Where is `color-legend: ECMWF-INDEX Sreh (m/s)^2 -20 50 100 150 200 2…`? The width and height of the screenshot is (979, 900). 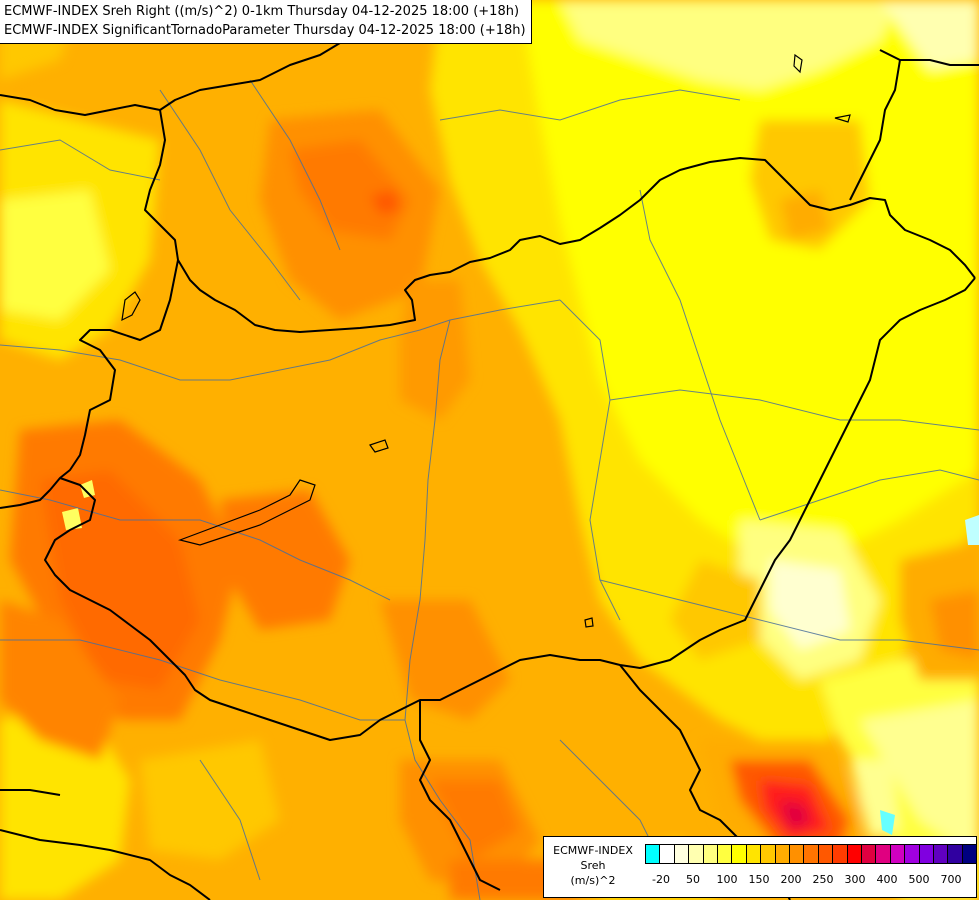
color-legend: ECMWF-INDEX Sreh (m/s)^2 -20 50 100 150 200 2… is located at coordinates (760, 867).